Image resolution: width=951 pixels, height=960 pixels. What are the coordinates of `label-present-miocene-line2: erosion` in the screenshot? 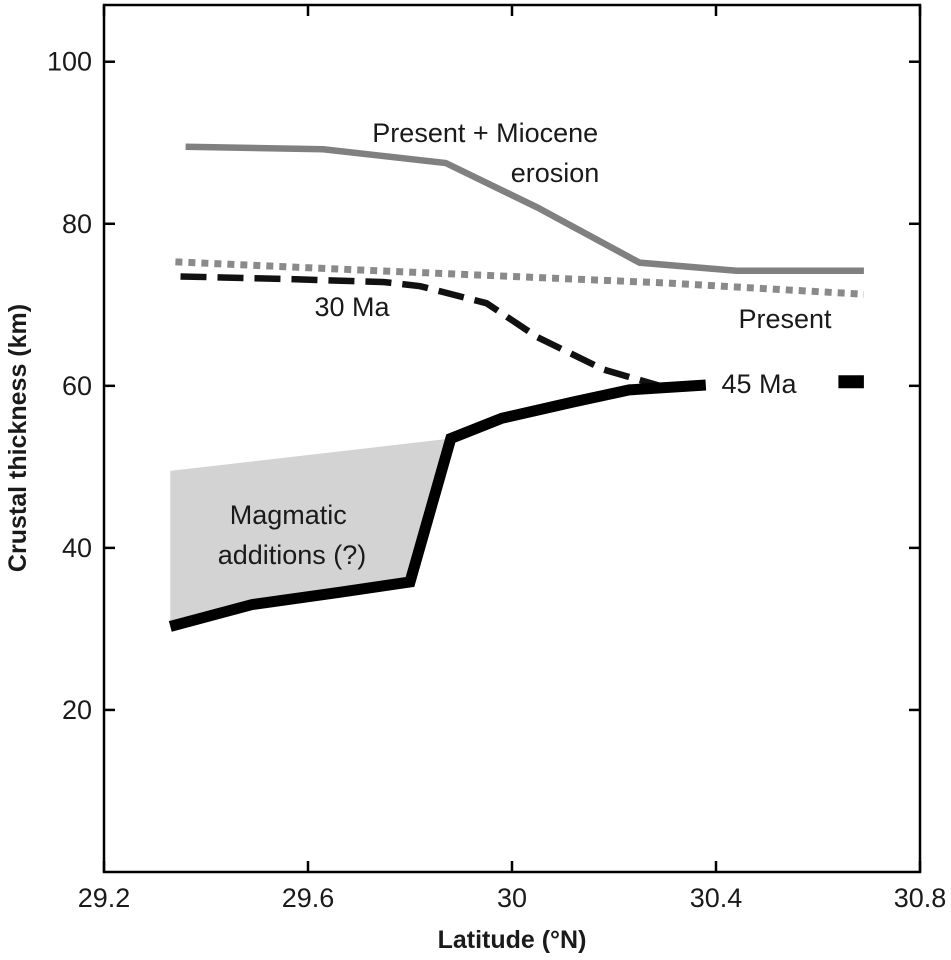 It's located at (555, 173).